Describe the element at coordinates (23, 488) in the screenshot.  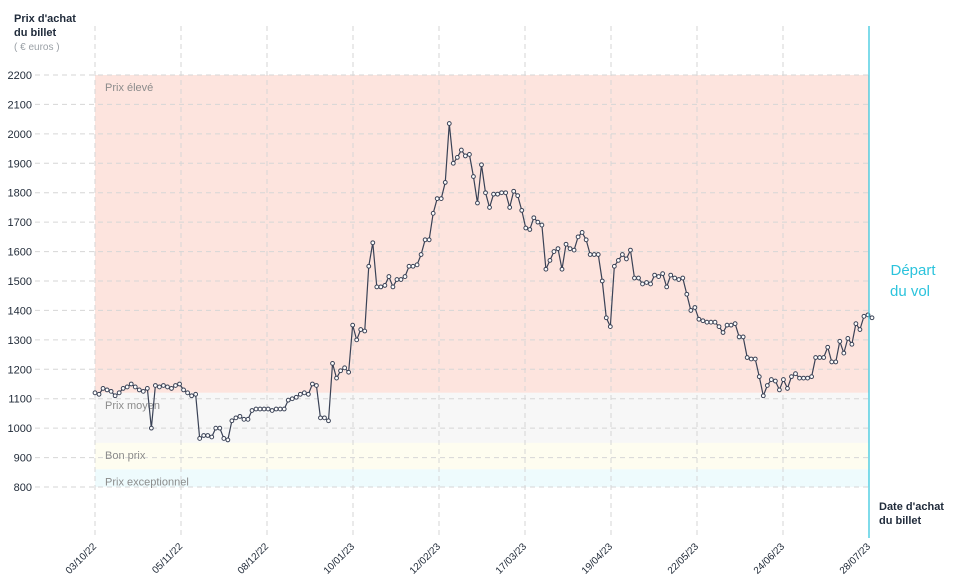
I see `y-tick-label-0: 800` at that location.